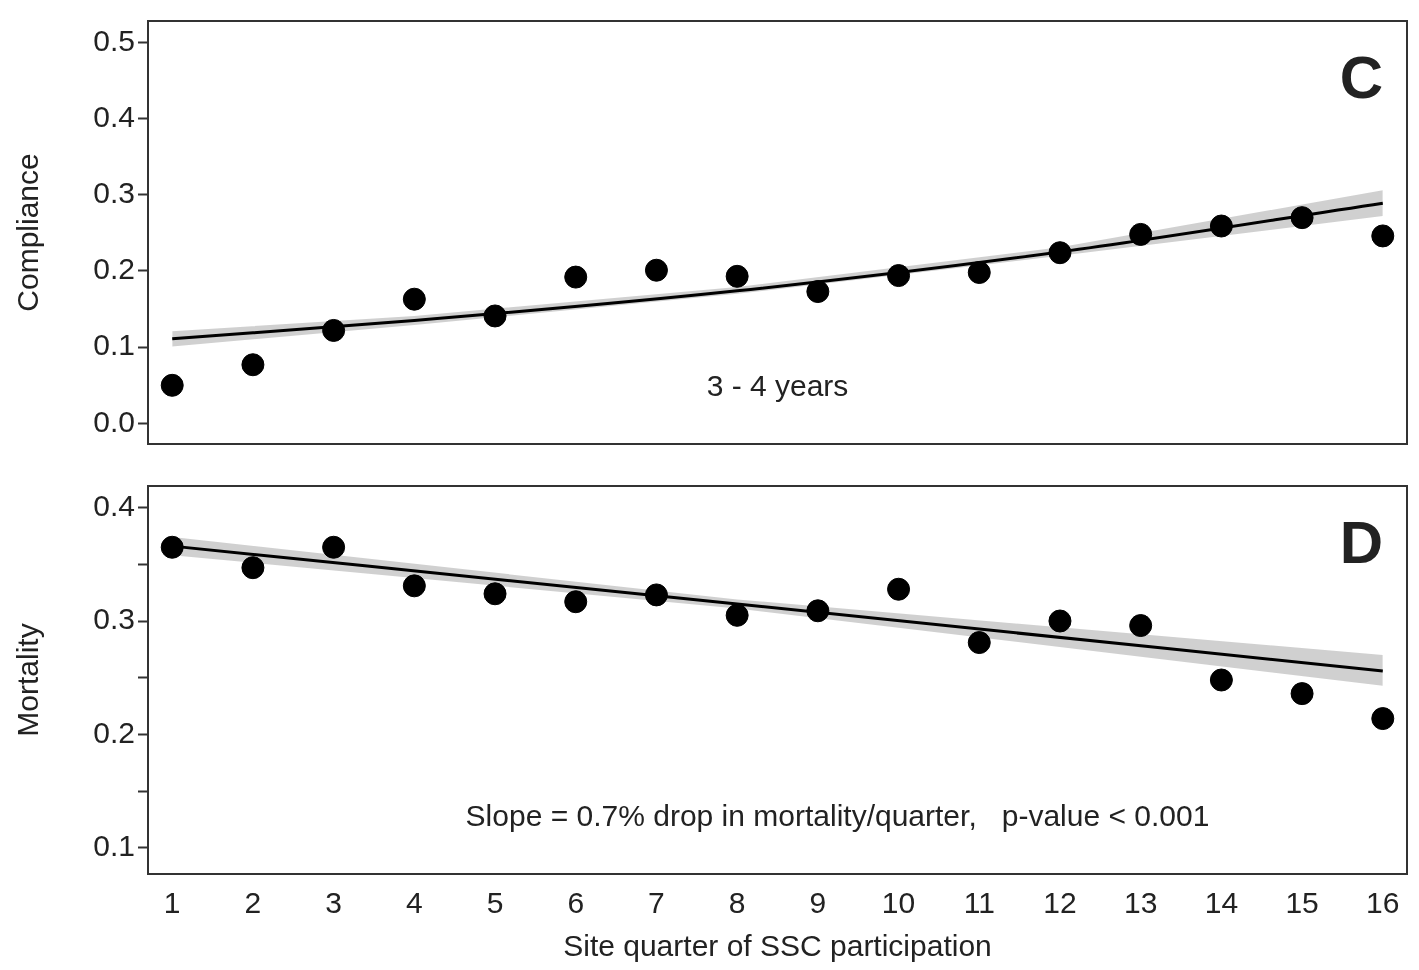  Describe the element at coordinates (979, 903) in the screenshot. I see `x-tick-label: 11` at that location.